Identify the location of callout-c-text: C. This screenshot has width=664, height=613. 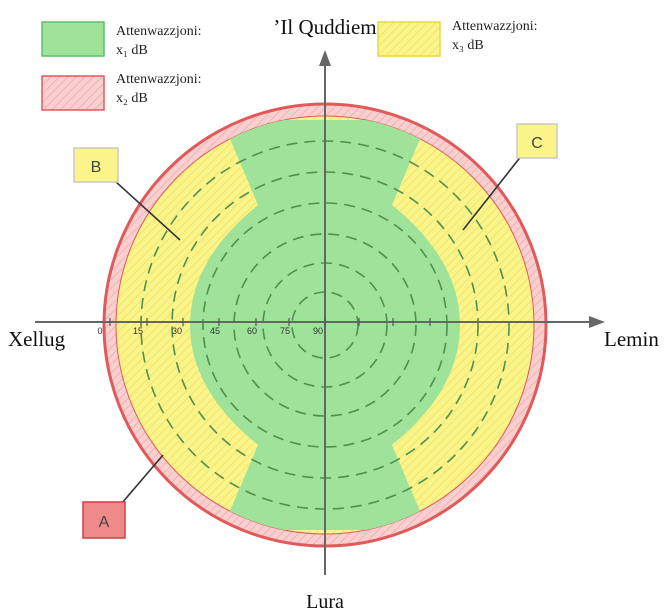
(537, 143).